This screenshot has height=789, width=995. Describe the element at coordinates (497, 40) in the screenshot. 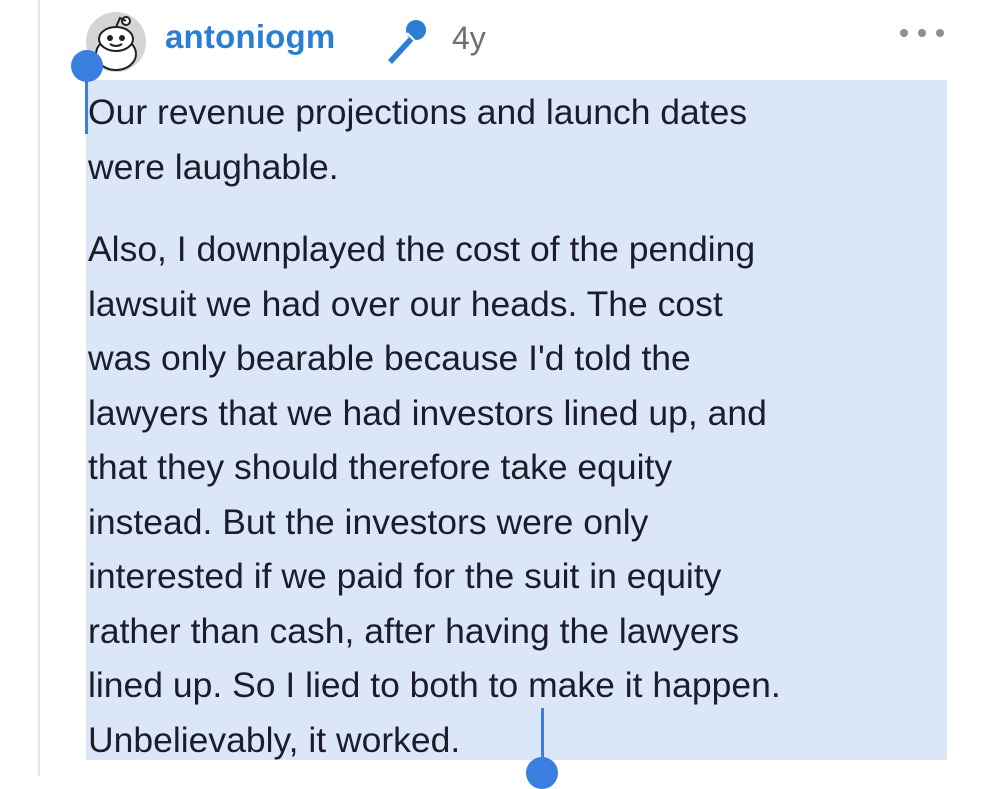

I see `comment-header: antoniogm 4y` at that location.